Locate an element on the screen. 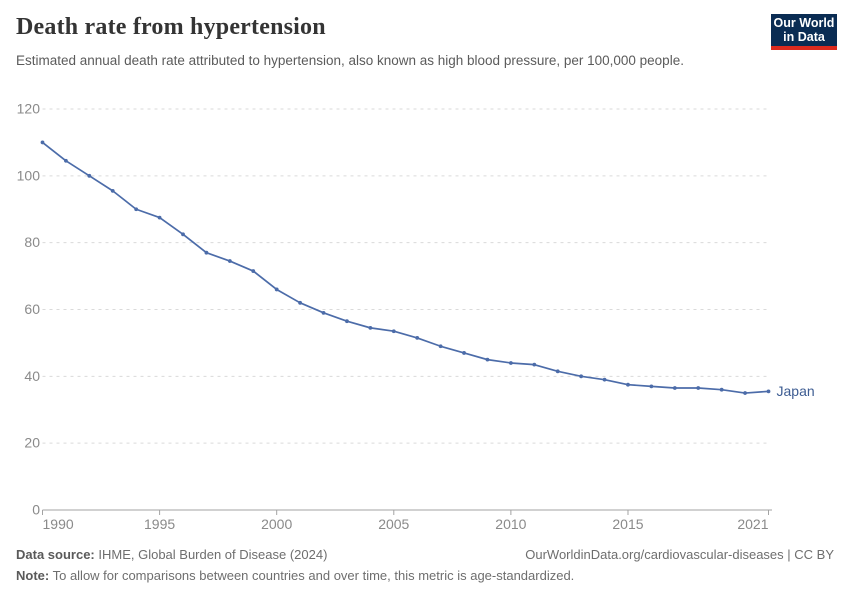 Image resolution: width=850 pixels, height=600 pixels. y-tick-label-80: 80 is located at coordinates (32, 242).